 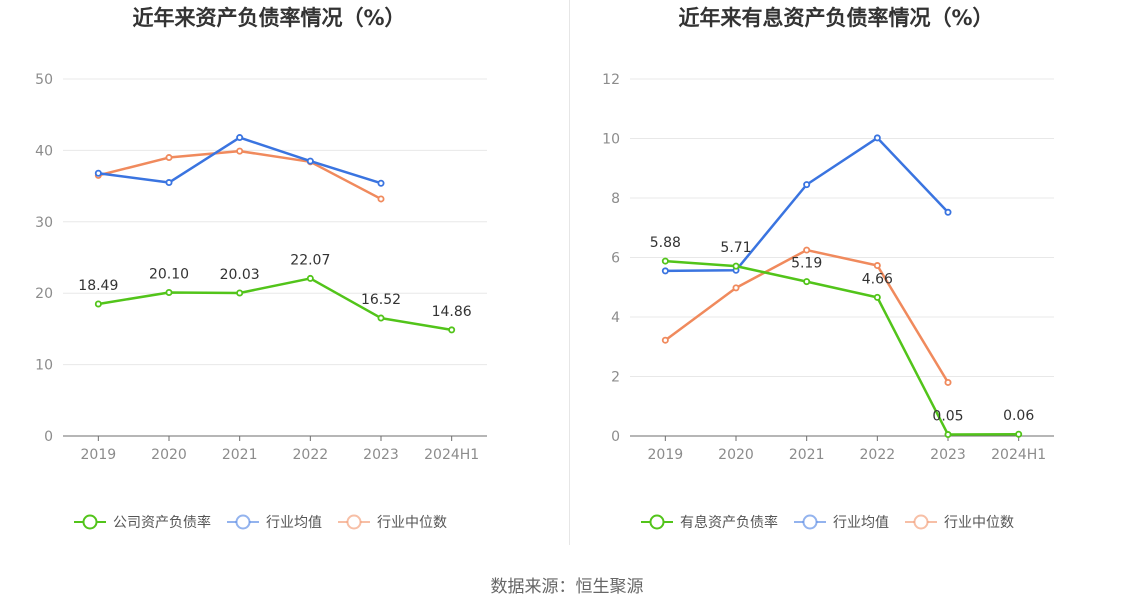 I want to click on legend-item: 有息资产负债率, so click(x=709, y=522).